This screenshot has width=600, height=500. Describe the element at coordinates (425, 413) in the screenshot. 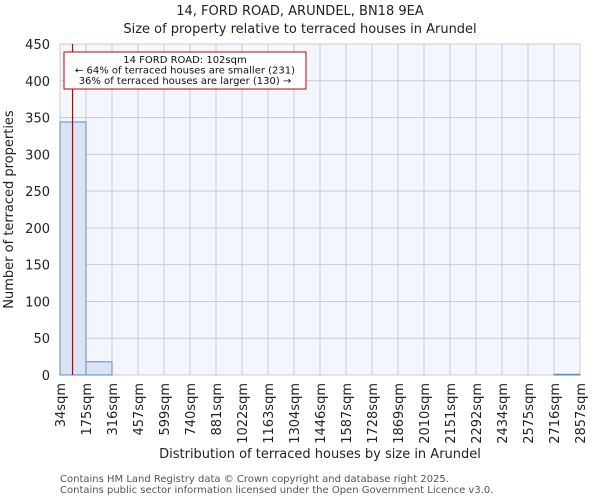

I see `x-tick-label: 2010sqm` at that location.